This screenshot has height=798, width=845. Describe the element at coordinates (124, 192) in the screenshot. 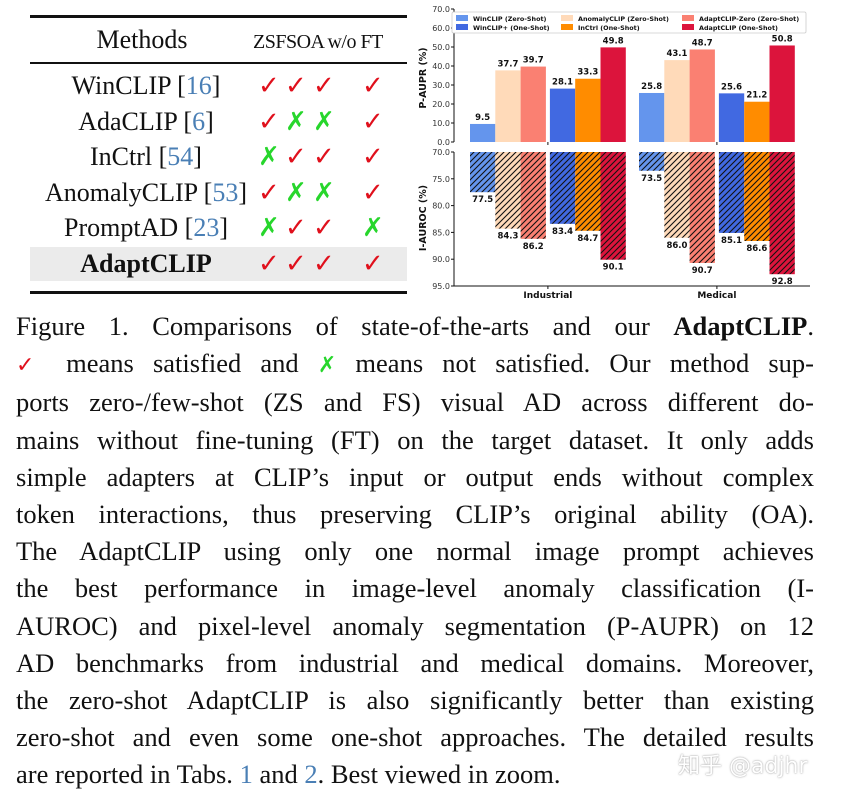

I see `method-label: AnomalyCLIP` at that location.